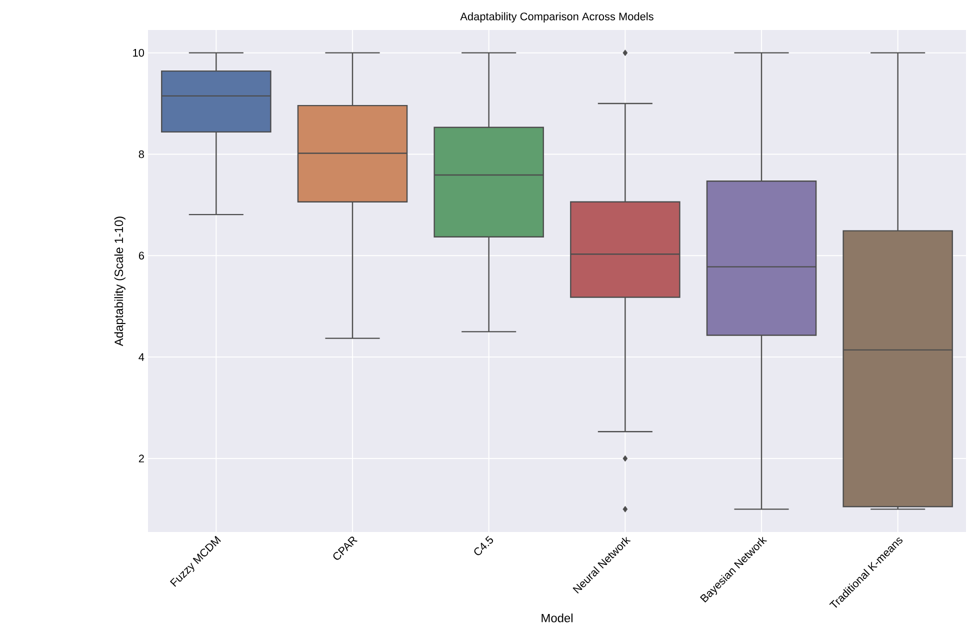 The width and height of the screenshot is (971, 642). Describe the element at coordinates (120, 281) in the screenshot. I see `y-axis-title: Adaptability (Scale 1-10)` at that location.